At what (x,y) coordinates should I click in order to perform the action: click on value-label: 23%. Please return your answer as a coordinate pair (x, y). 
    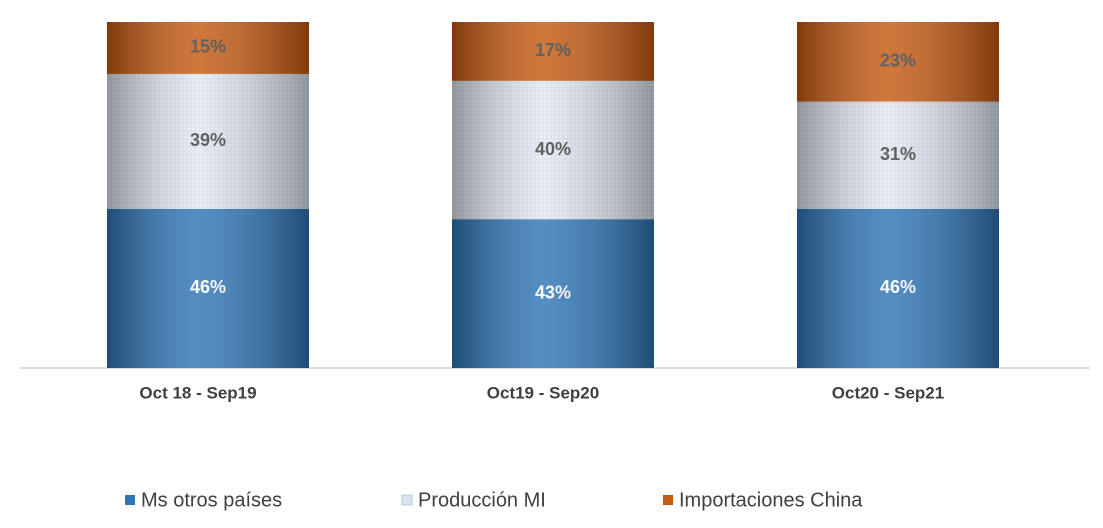
    Looking at the image, I should click on (898, 61).